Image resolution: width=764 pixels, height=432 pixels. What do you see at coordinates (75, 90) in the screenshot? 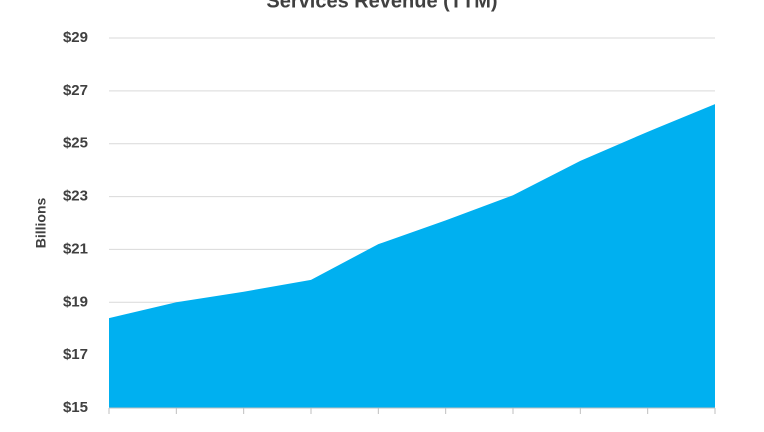
I see `y-tick-label: $27` at bounding box center [75, 90].